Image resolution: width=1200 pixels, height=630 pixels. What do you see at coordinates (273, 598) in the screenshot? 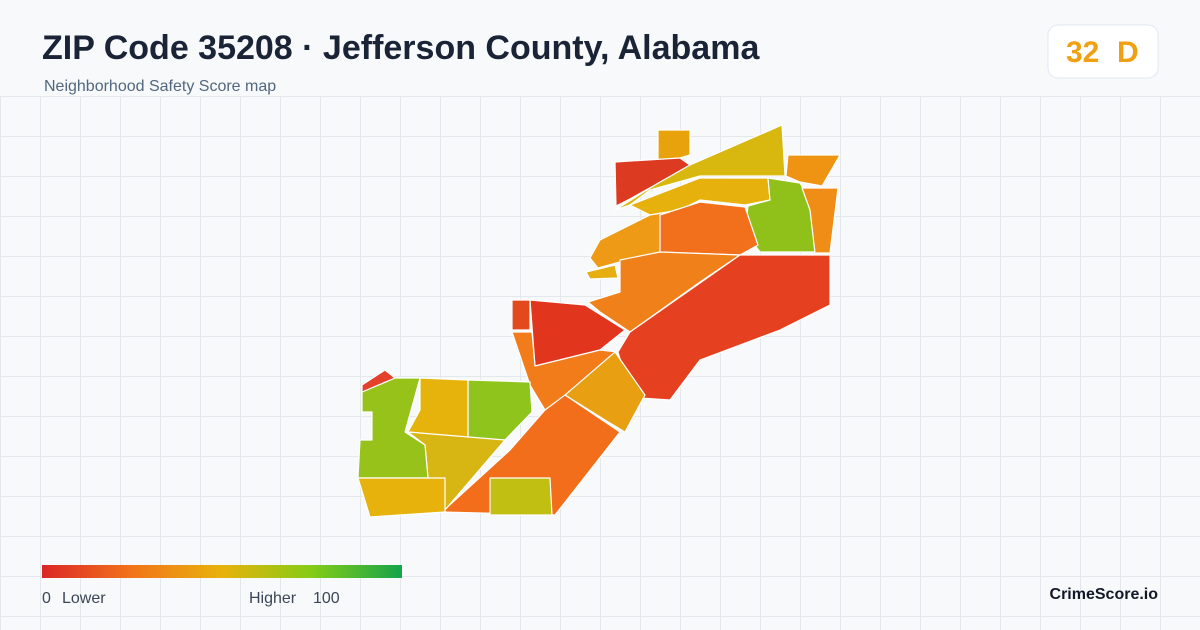
I see `legend-max-label: Higher` at bounding box center [273, 598].